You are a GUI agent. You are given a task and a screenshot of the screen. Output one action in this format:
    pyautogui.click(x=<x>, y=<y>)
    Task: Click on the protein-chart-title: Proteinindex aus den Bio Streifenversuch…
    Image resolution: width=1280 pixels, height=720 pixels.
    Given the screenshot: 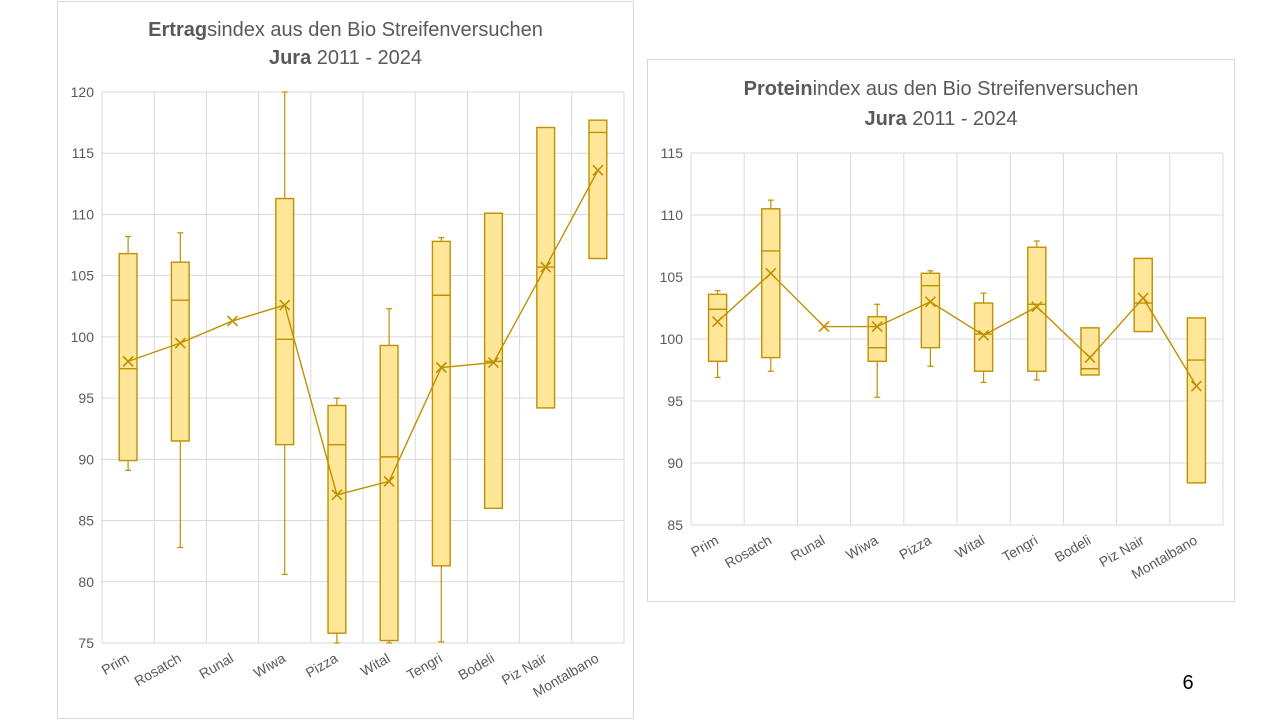 What is the action you would take?
    pyautogui.click(x=941, y=89)
    